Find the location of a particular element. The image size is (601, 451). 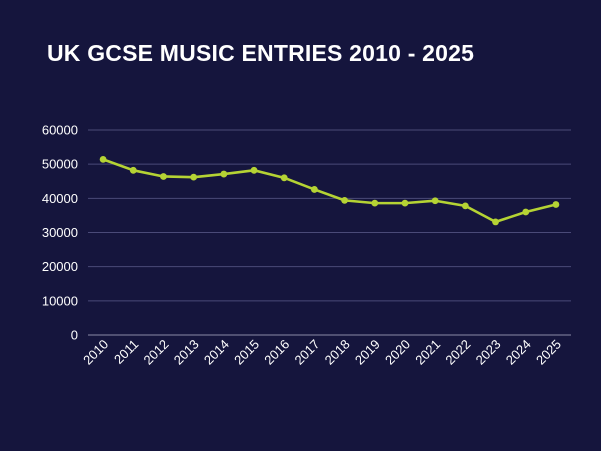

x-tick-label: 2011 is located at coordinates (126, 352).